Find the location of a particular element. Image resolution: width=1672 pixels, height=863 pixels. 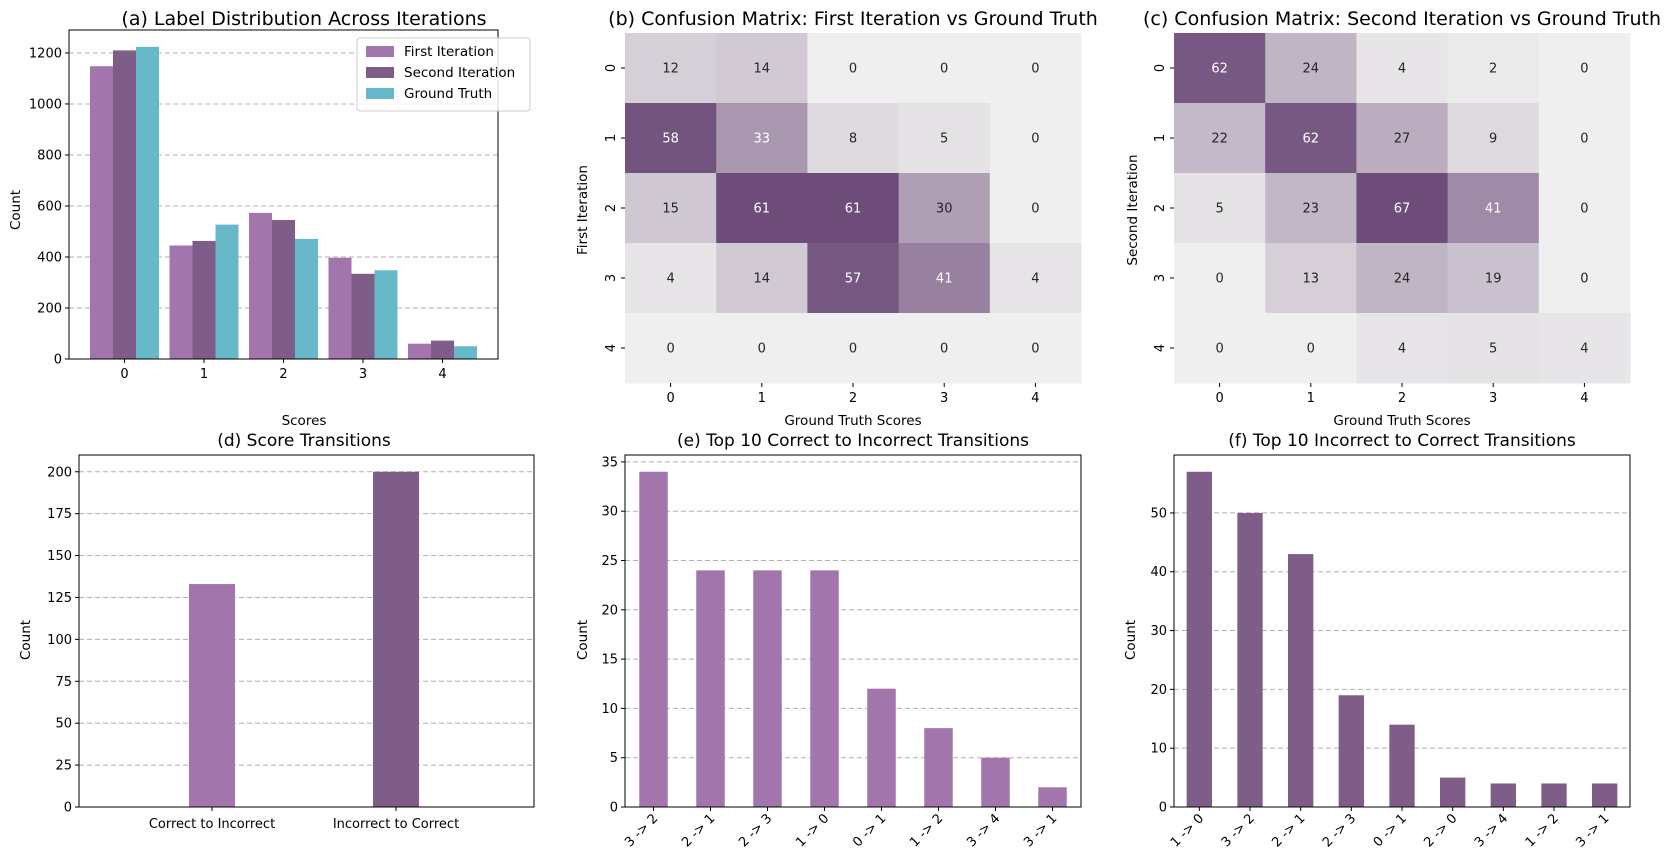

bar-incorrect-to-correct is located at coordinates (396, 639).